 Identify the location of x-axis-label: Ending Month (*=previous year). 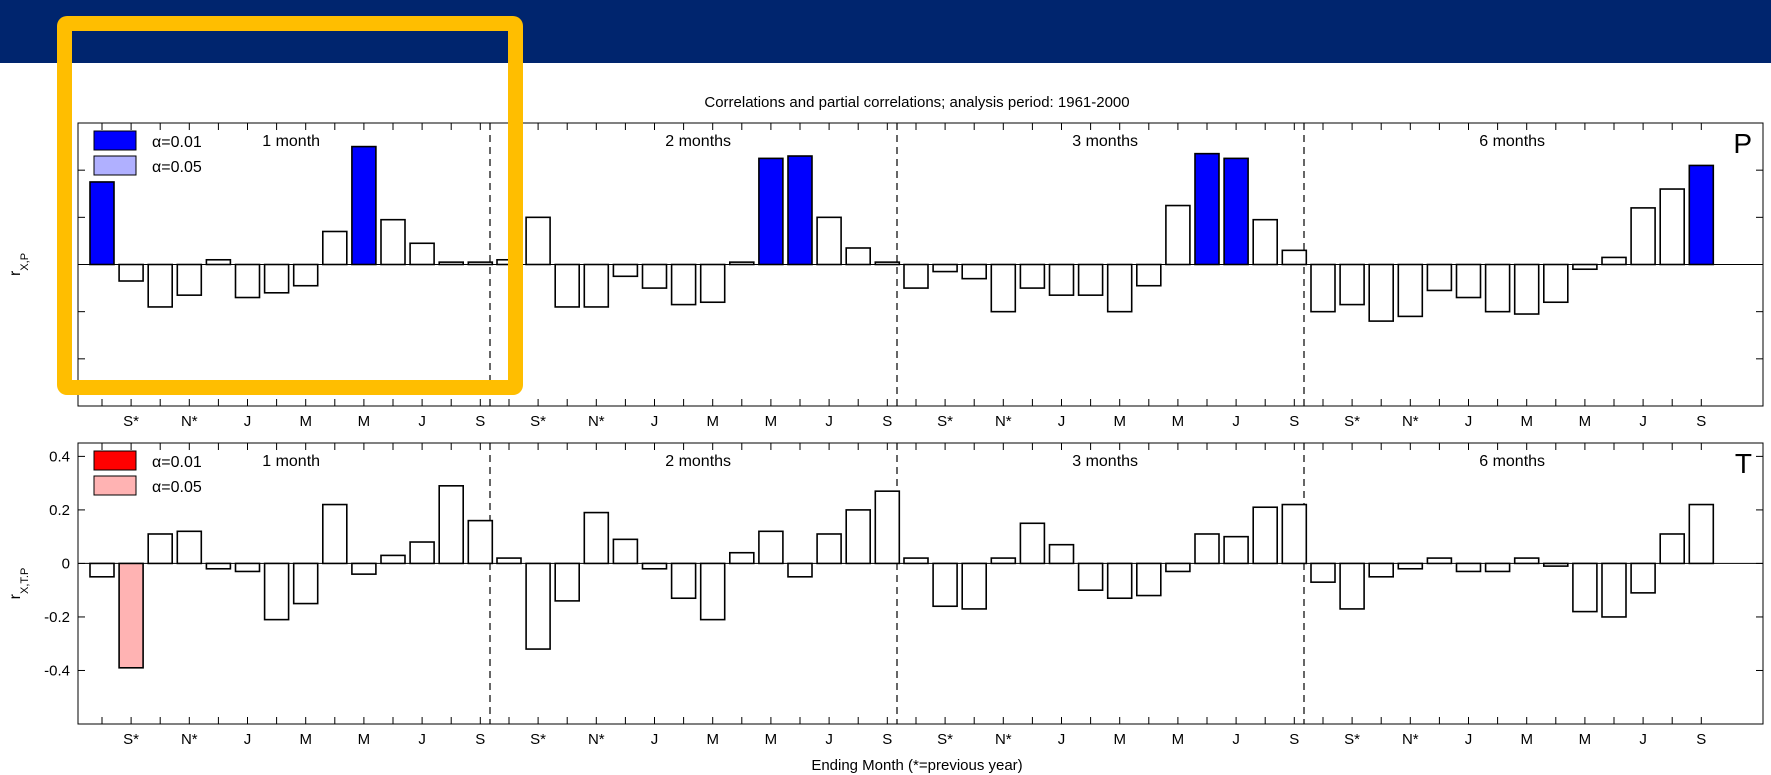
(916, 765).